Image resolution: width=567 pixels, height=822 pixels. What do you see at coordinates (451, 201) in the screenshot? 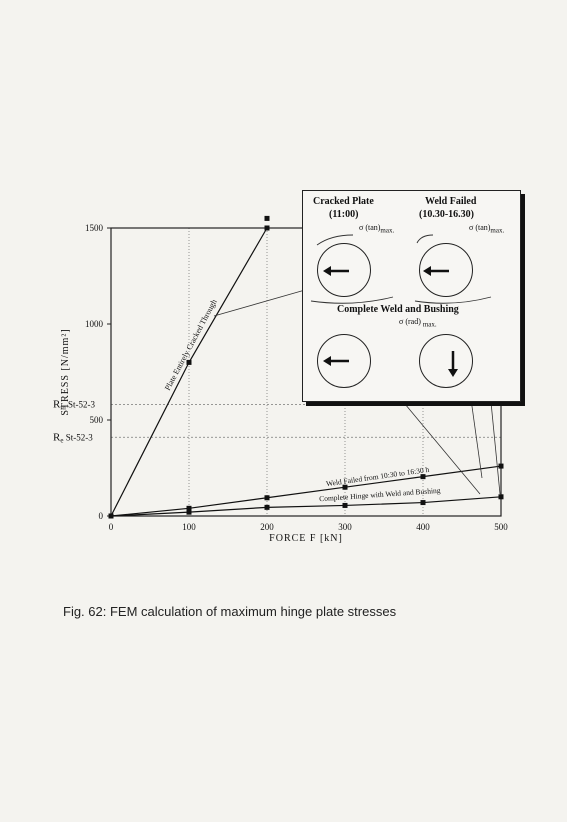
I see `weld-failed-label: Weld Failed` at bounding box center [451, 201].